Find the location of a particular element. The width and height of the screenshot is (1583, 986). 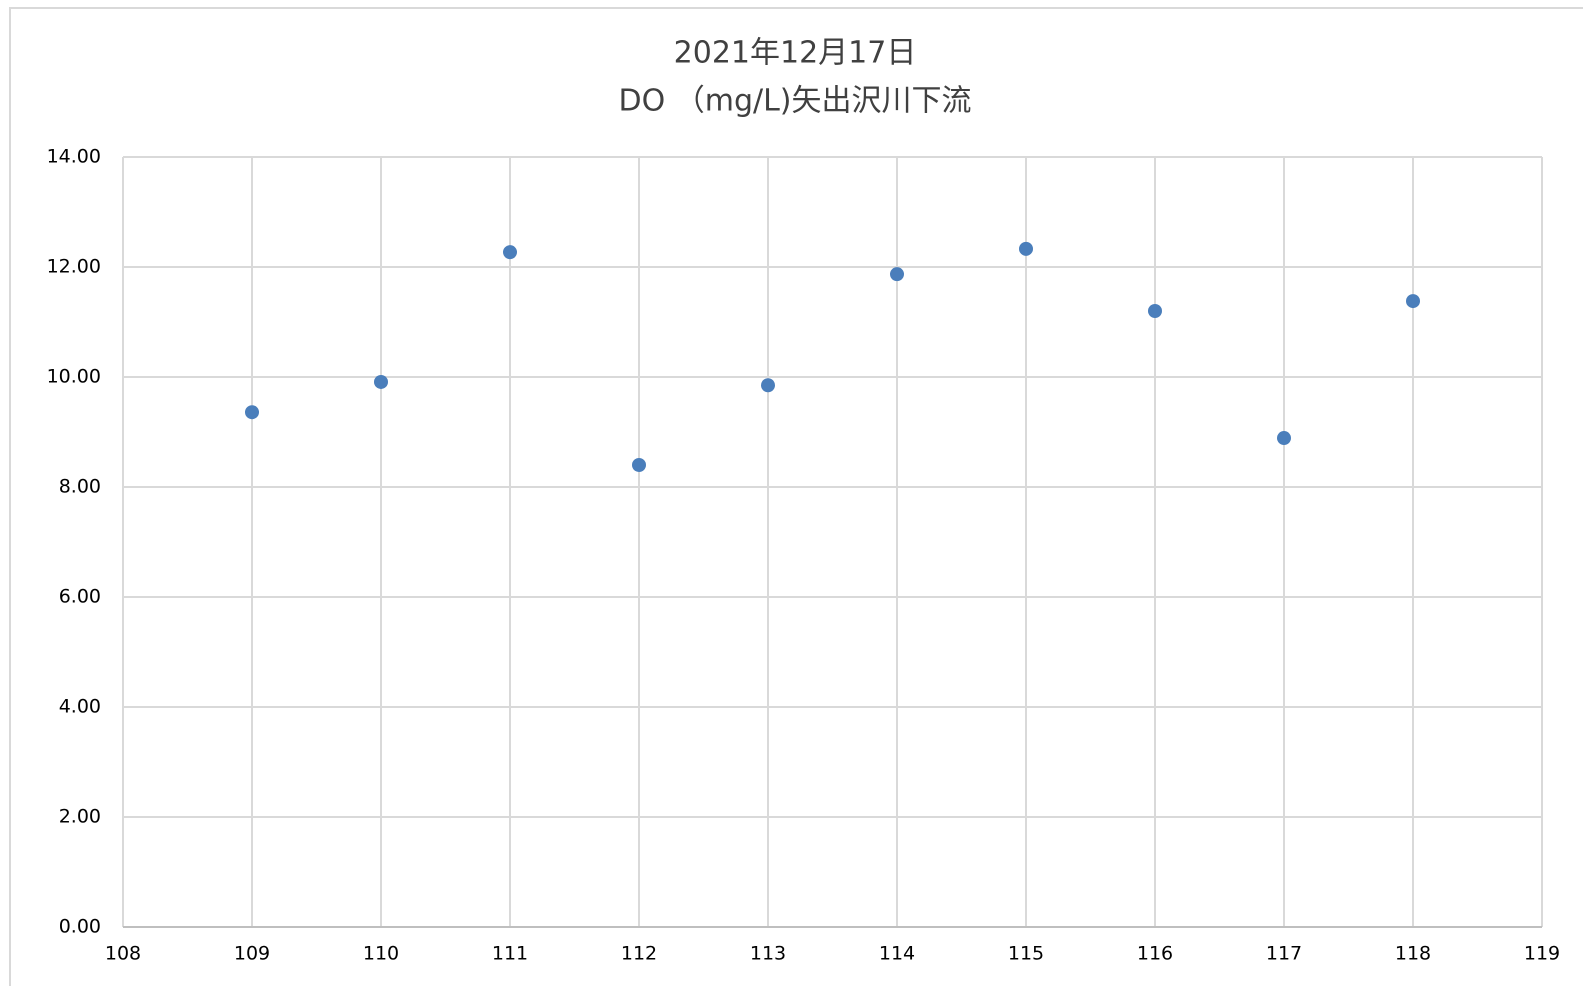

chart-title: DO （mg/L)矢出沢川下流 is located at coordinates (794, 101).